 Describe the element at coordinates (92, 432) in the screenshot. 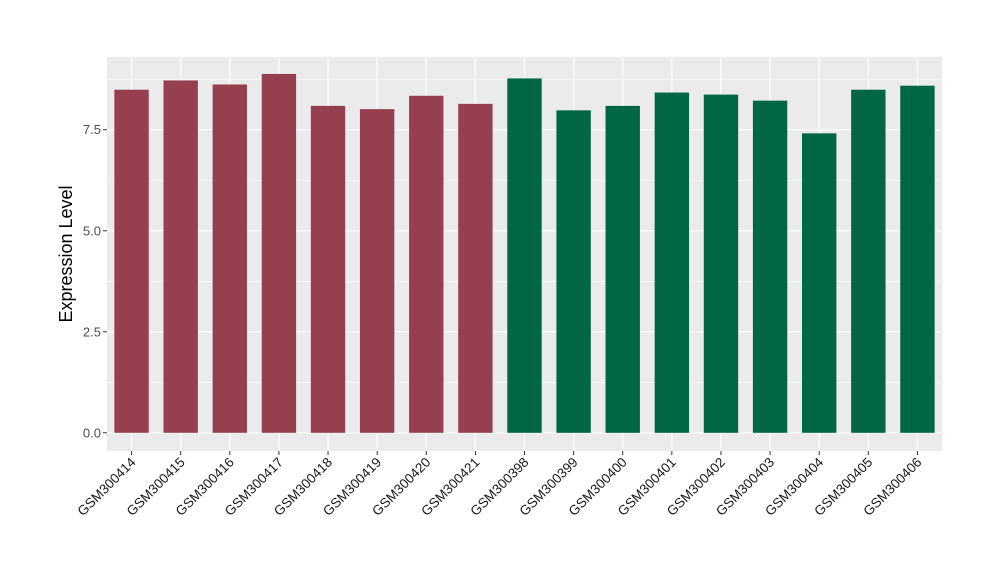

I see `y-tick-label: 0.0` at that location.